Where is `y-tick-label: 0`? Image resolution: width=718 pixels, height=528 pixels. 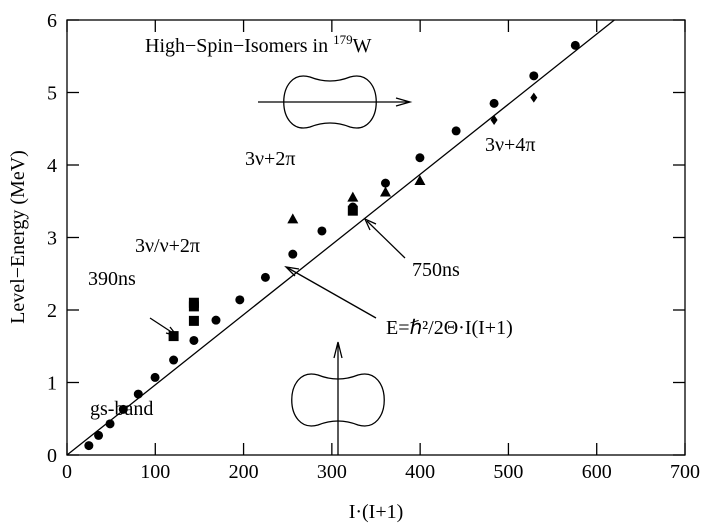
y-tick-label: 0 is located at coordinates (52, 456).